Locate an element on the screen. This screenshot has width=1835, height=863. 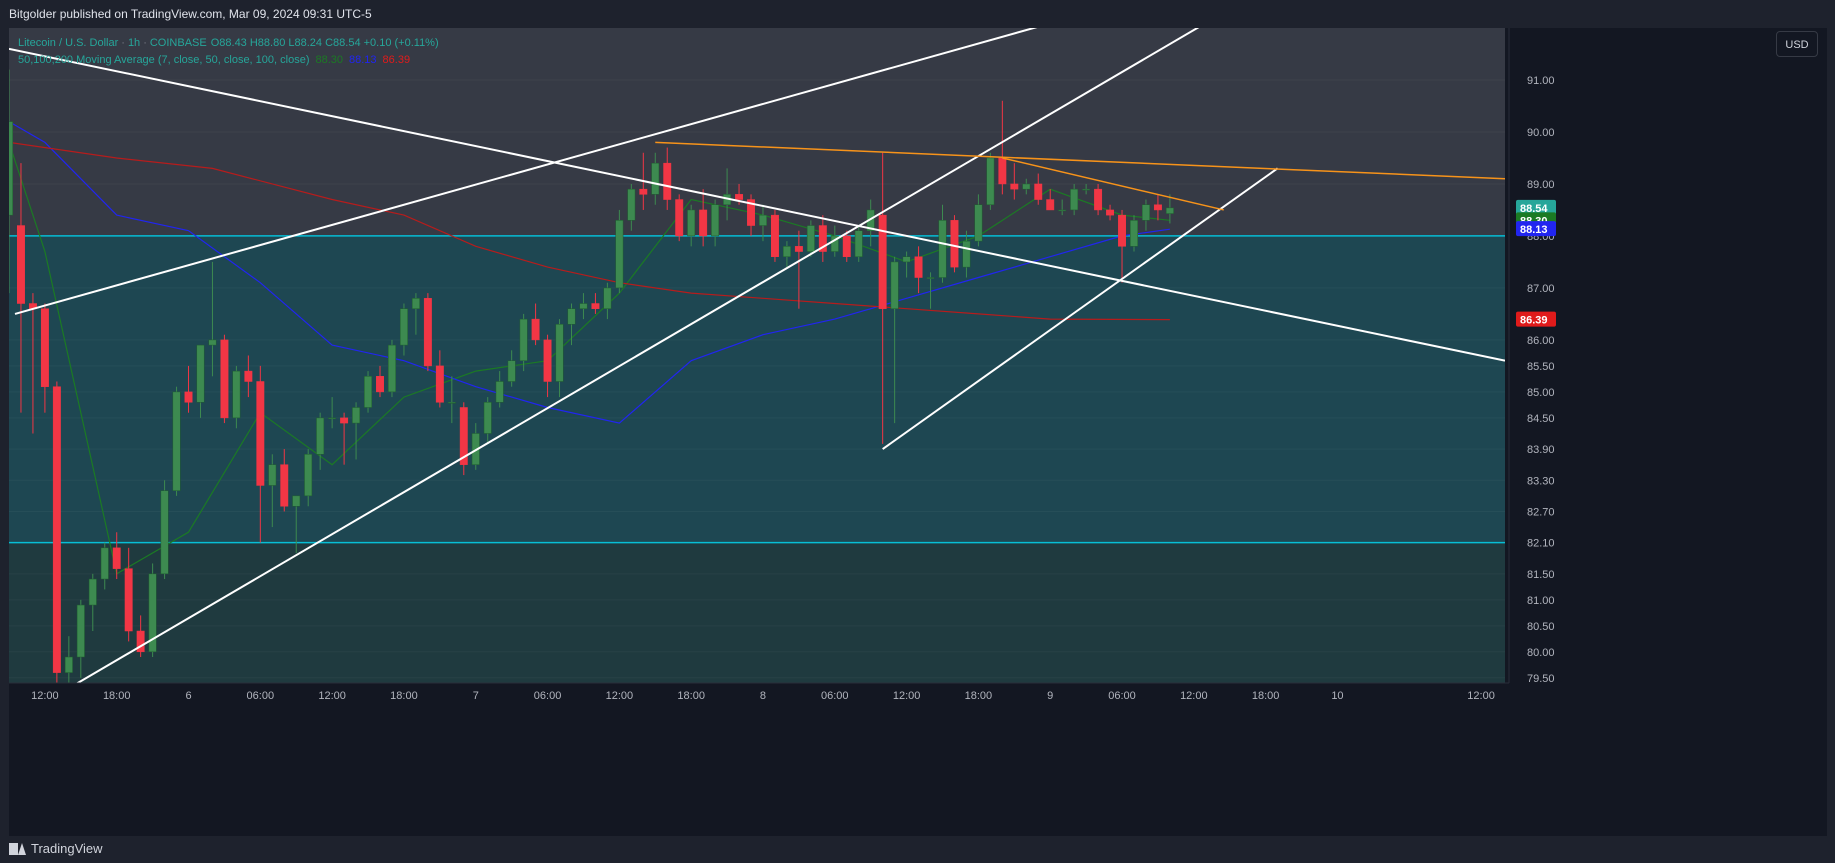
time-tick-label: 8 is located at coordinates (763, 696).